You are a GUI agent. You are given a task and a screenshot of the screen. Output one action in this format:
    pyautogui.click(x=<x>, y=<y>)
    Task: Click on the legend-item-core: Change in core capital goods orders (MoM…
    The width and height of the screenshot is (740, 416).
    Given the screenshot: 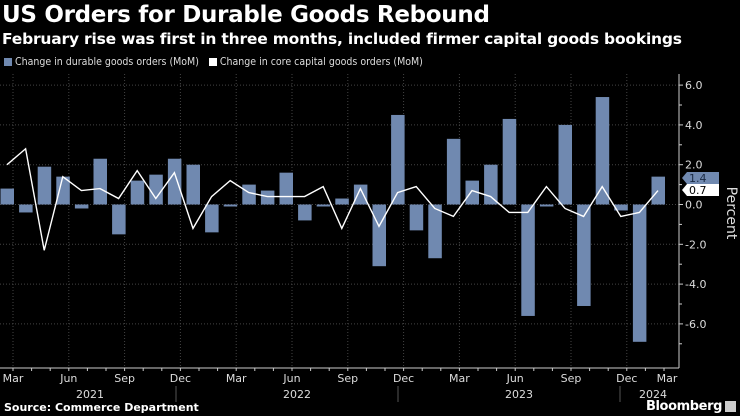 What is the action you would take?
    pyautogui.click(x=315, y=62)
    